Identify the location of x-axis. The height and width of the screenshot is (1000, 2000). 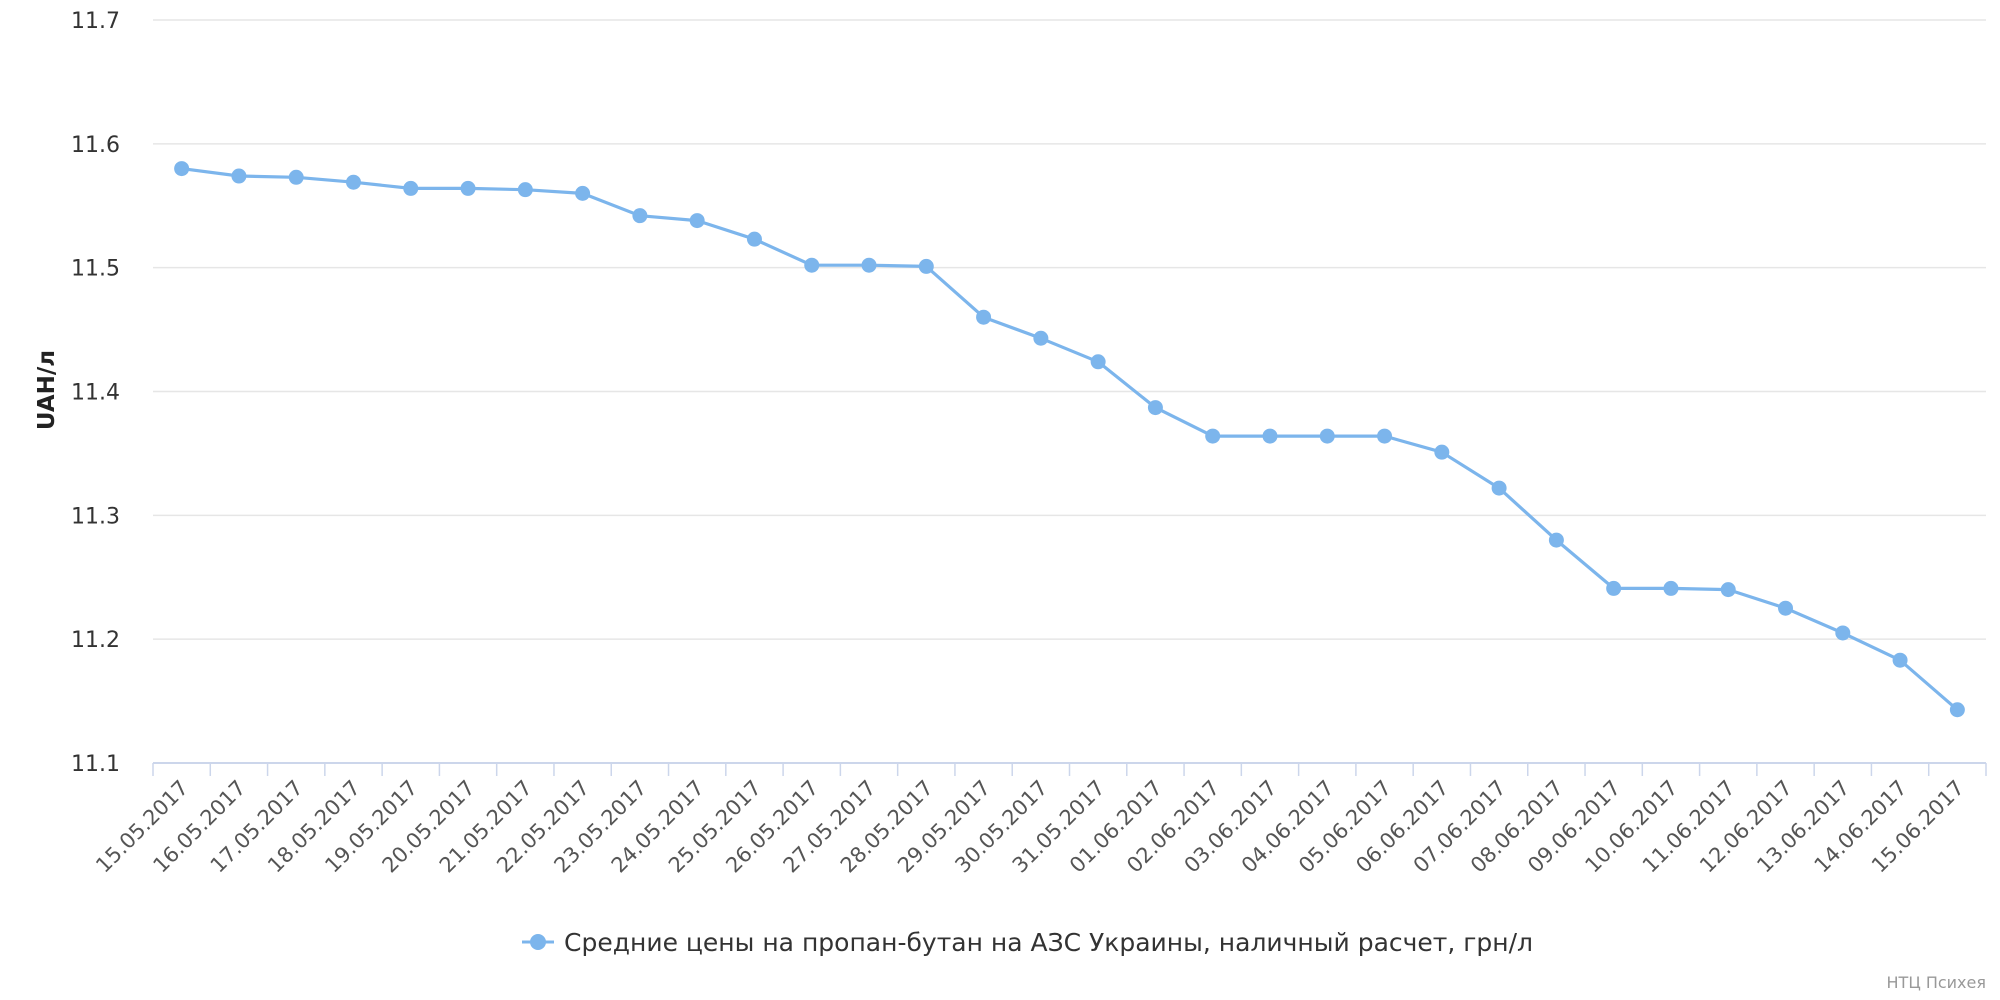
(1069, 769).